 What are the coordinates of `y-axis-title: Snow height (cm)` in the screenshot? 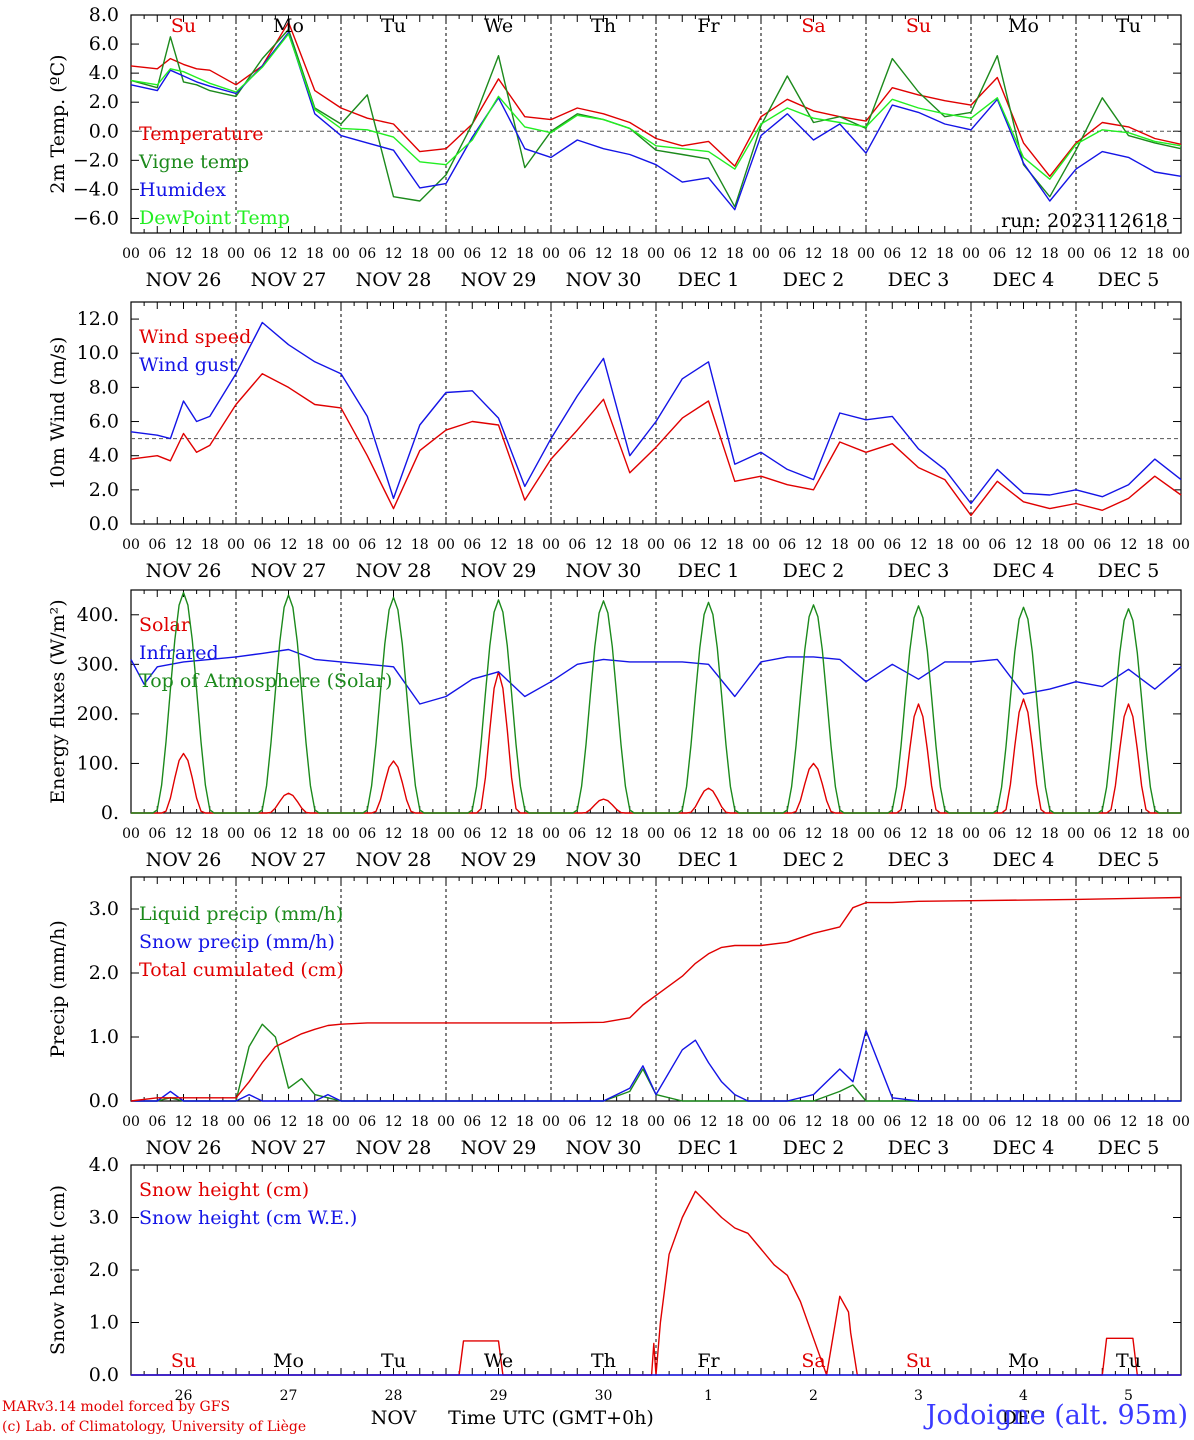 It's located at (58, 1270).